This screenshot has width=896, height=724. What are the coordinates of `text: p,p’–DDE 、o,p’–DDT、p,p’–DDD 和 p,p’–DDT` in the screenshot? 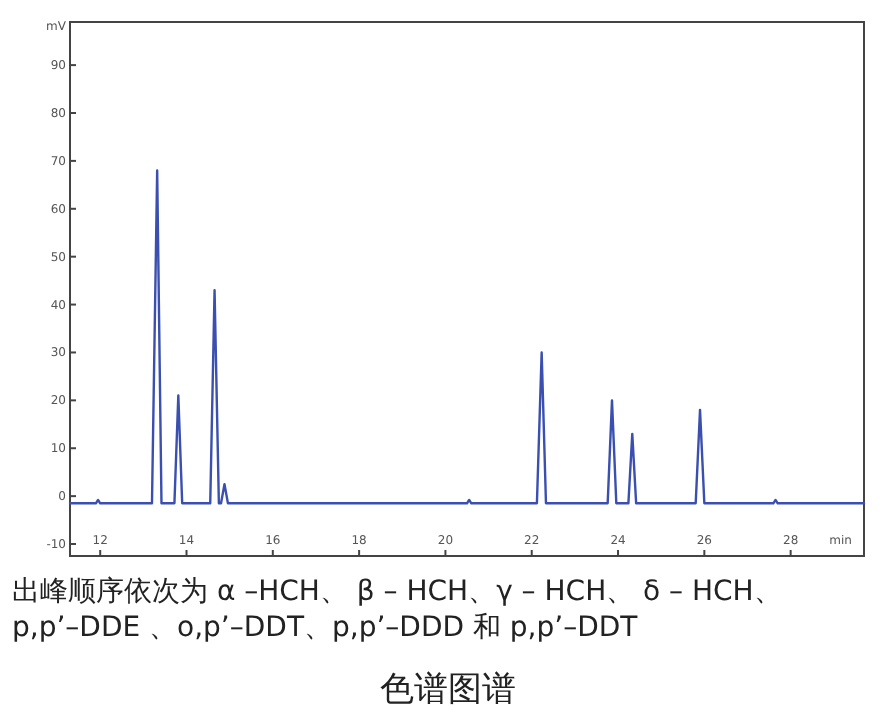 It's located at (325, 628).